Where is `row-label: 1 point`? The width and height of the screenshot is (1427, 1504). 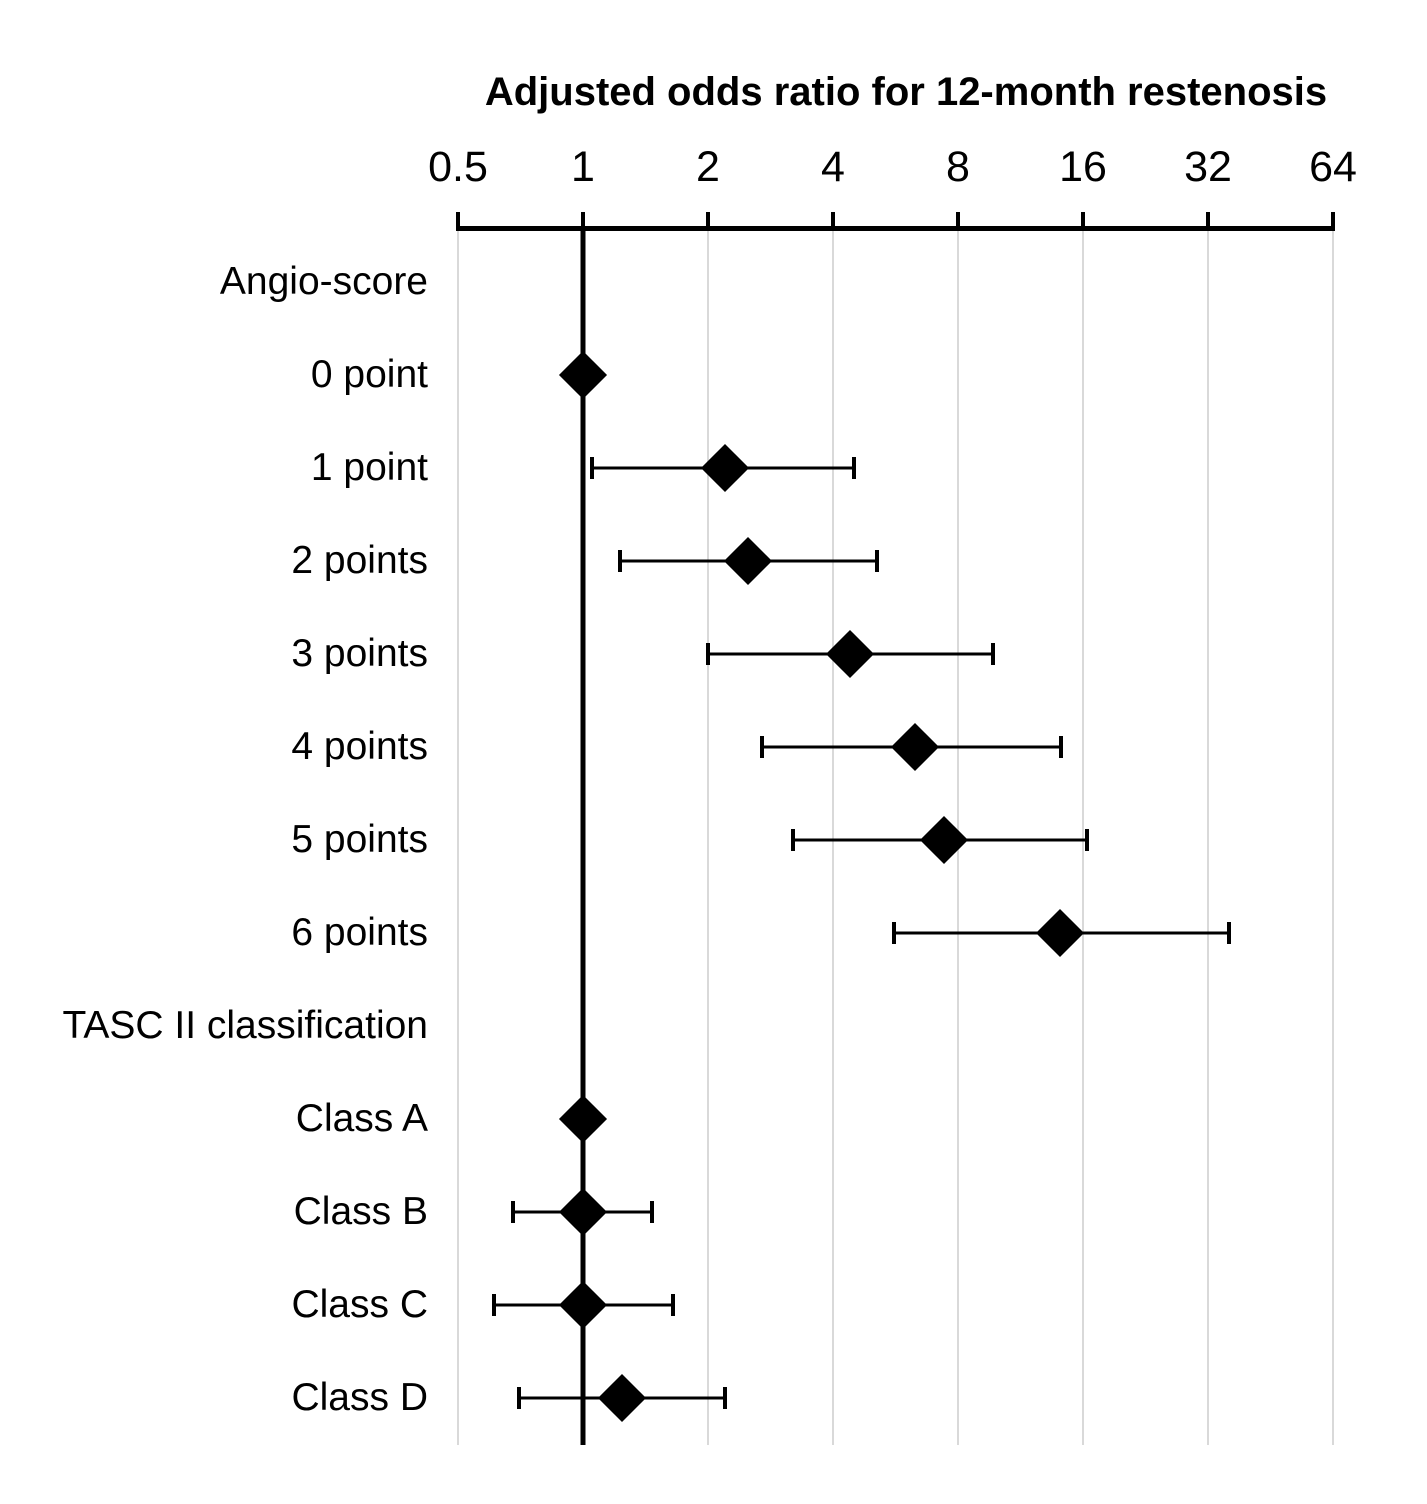
row-label: 1 point is located at coordinates (369, 467).